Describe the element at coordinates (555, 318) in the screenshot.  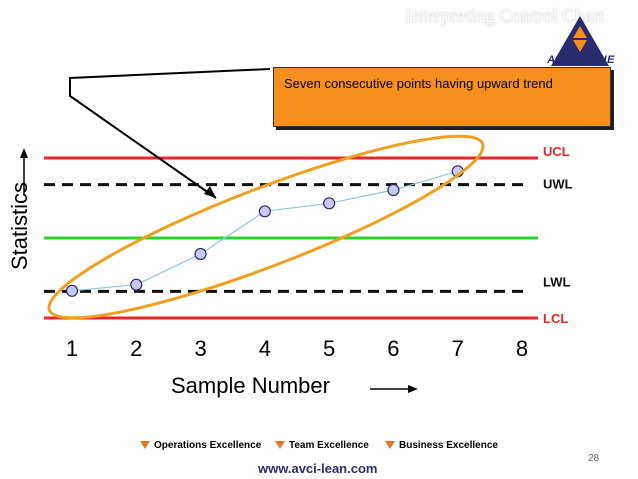
I see `lcl-label: LCL` at that location.